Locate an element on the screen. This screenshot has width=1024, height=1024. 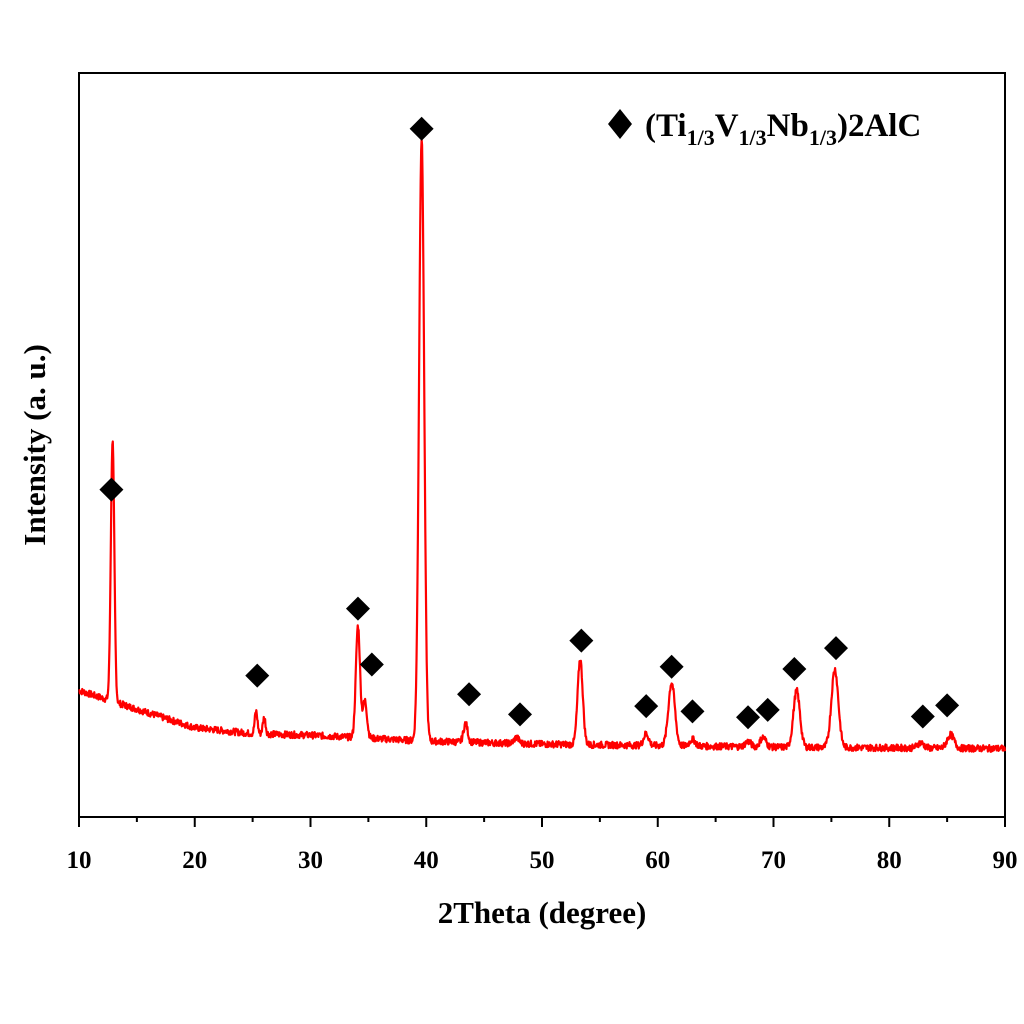
legend-text-part-2: V is located at coordinates (727, 126).